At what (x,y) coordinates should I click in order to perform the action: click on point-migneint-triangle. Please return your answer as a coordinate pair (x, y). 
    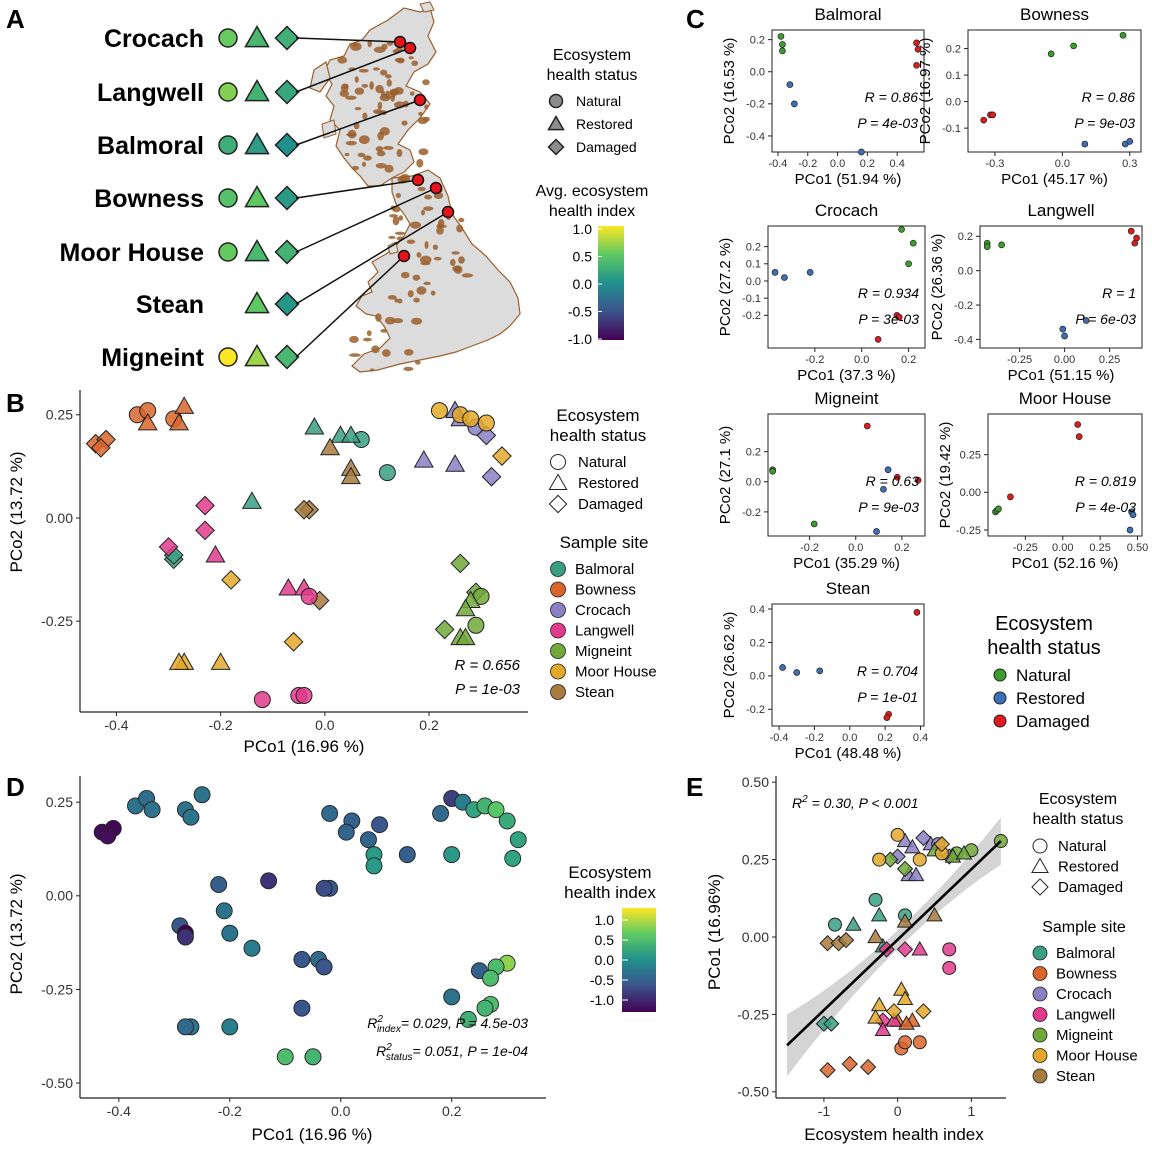
    Looking at the image, I should click on (964, 852).